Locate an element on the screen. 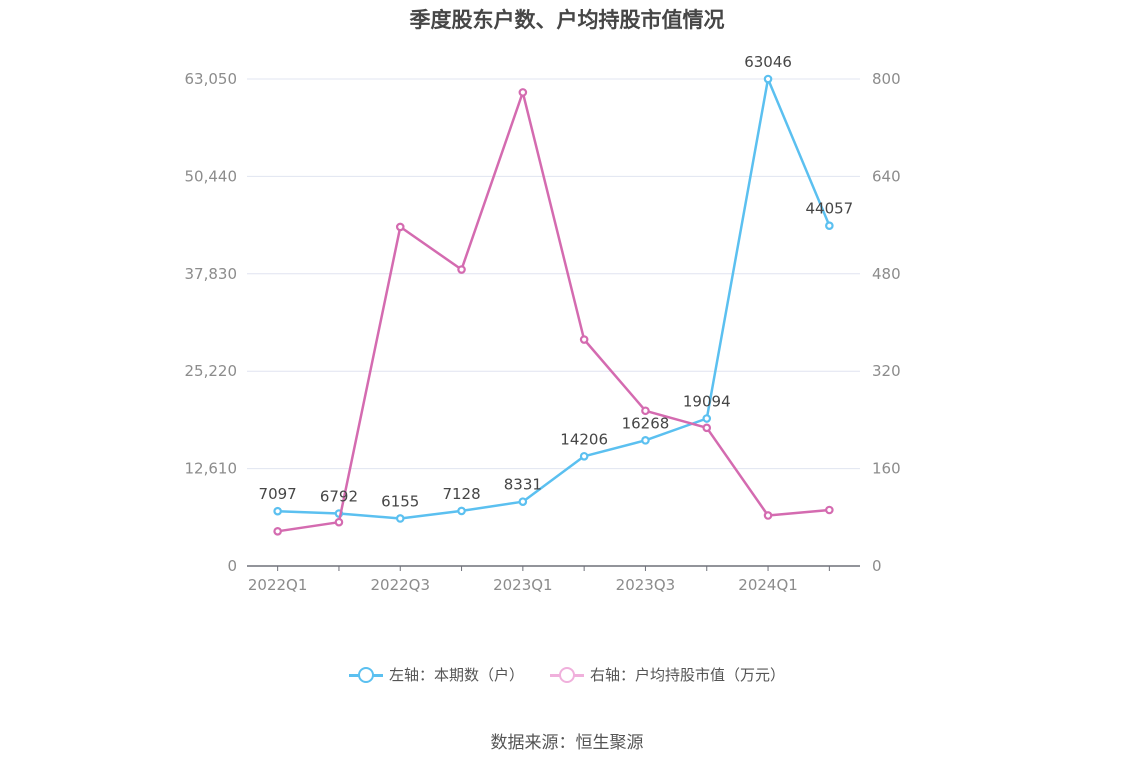 The height and width of the screenshot is (766, 1134). y-right-tick-label: 0 is located at coordinates (877, 566).